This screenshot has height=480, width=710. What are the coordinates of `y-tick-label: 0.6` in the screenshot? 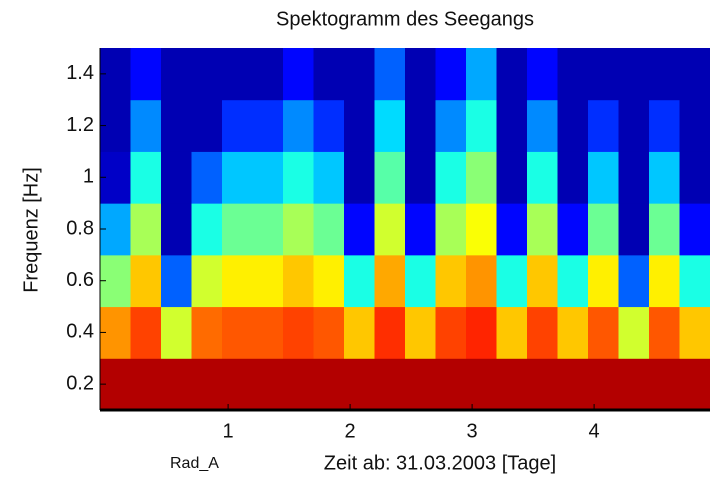 It's located at (80, 280).